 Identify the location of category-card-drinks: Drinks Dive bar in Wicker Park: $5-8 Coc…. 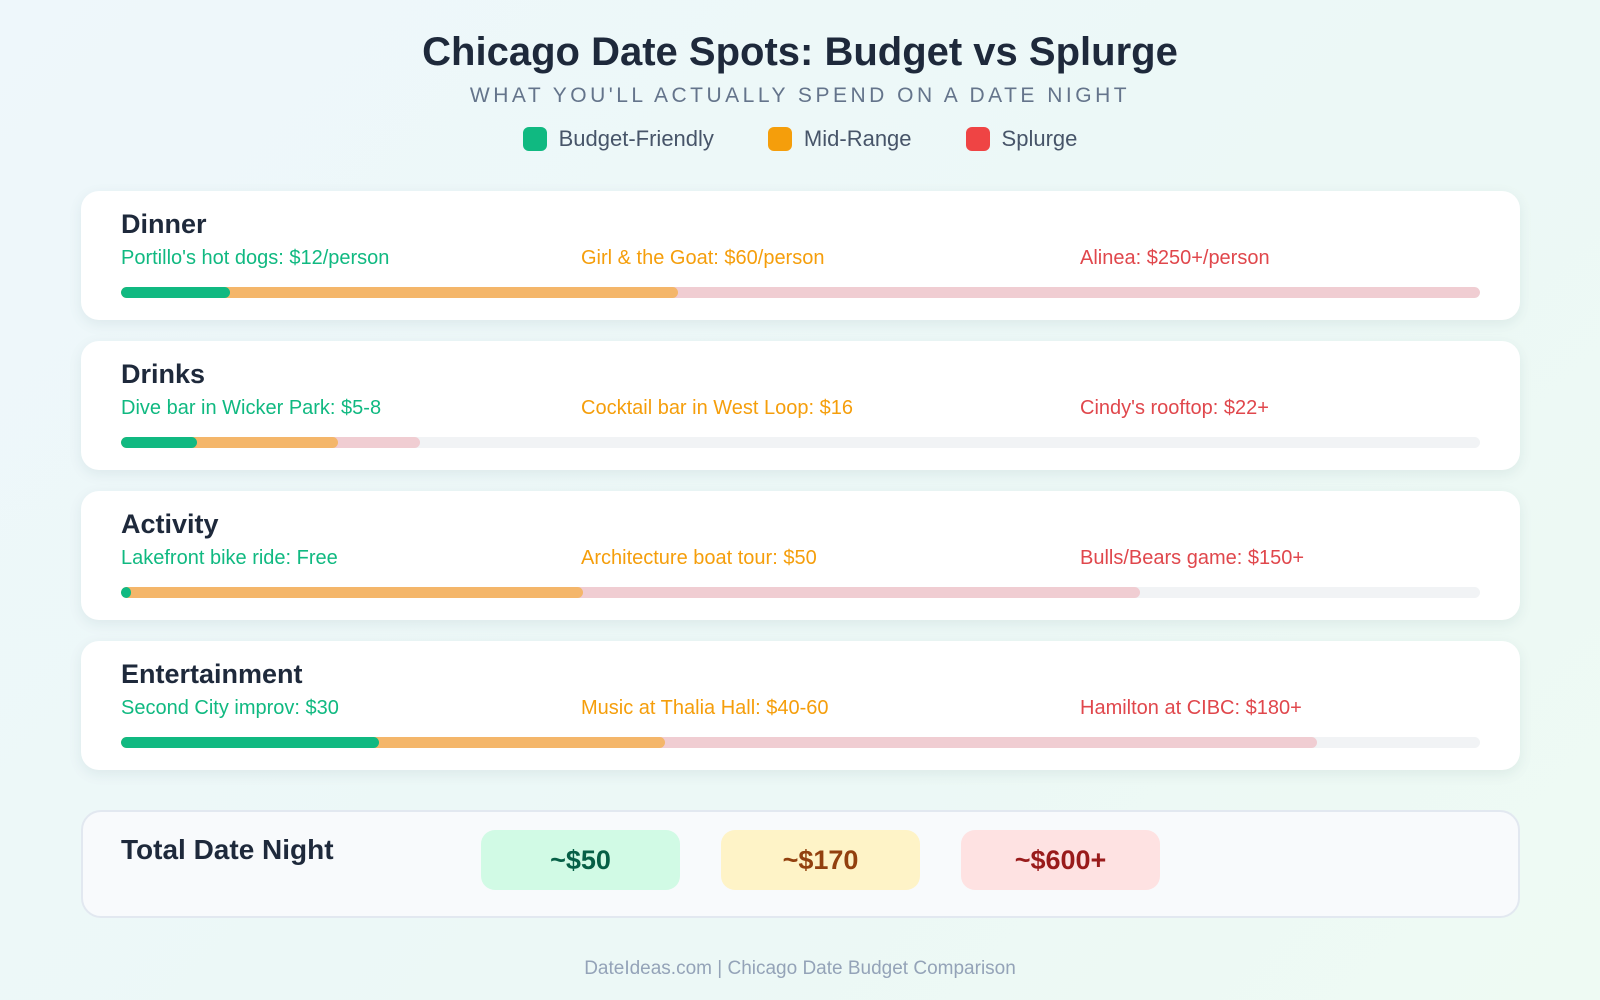
(800, 405).